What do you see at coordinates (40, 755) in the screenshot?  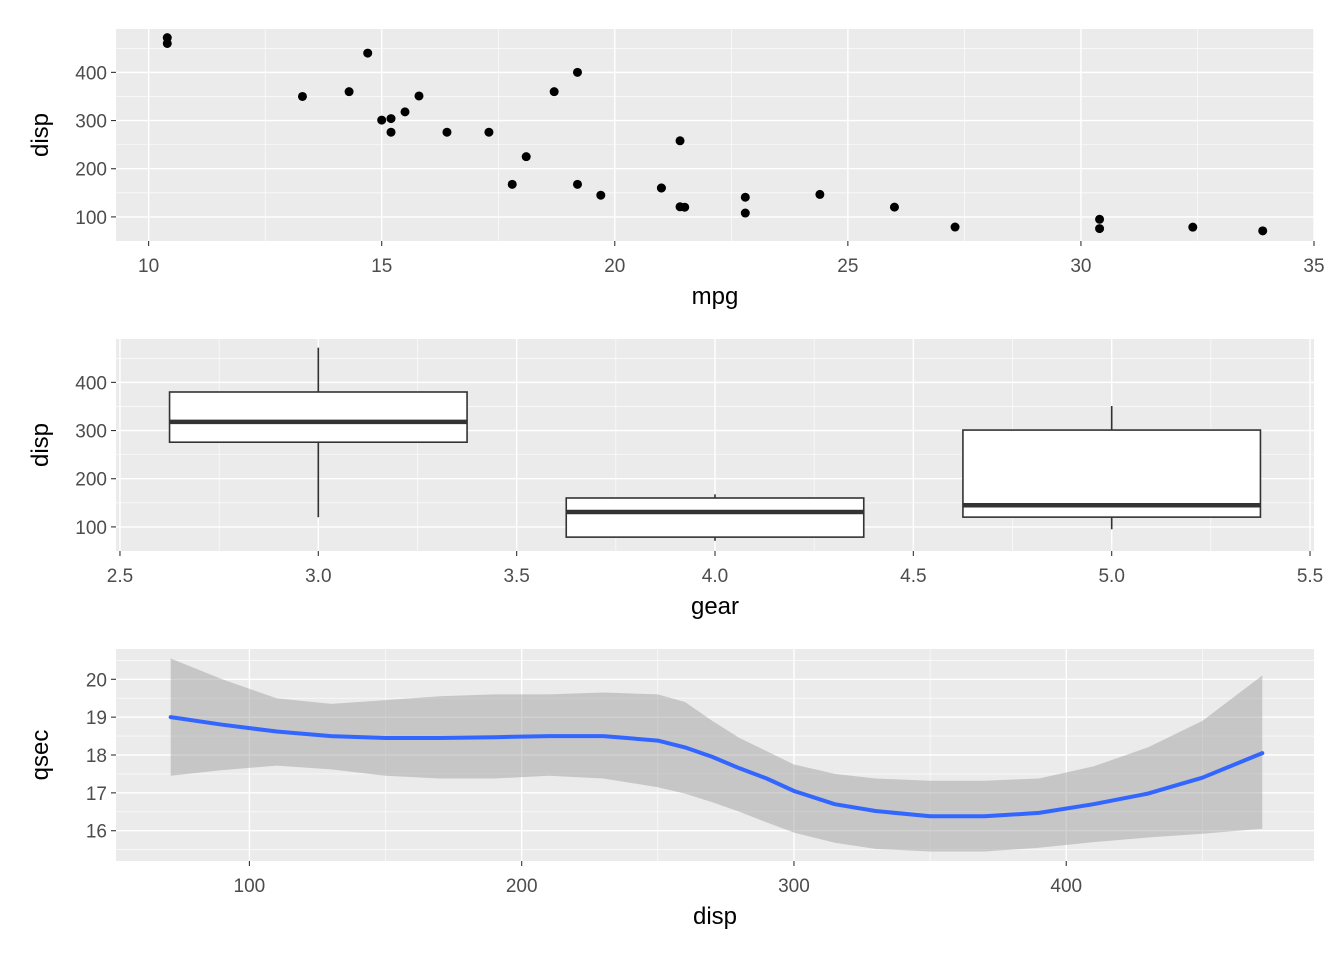 I see `y-axis-title: qsec` at bounding box center [40, 755].